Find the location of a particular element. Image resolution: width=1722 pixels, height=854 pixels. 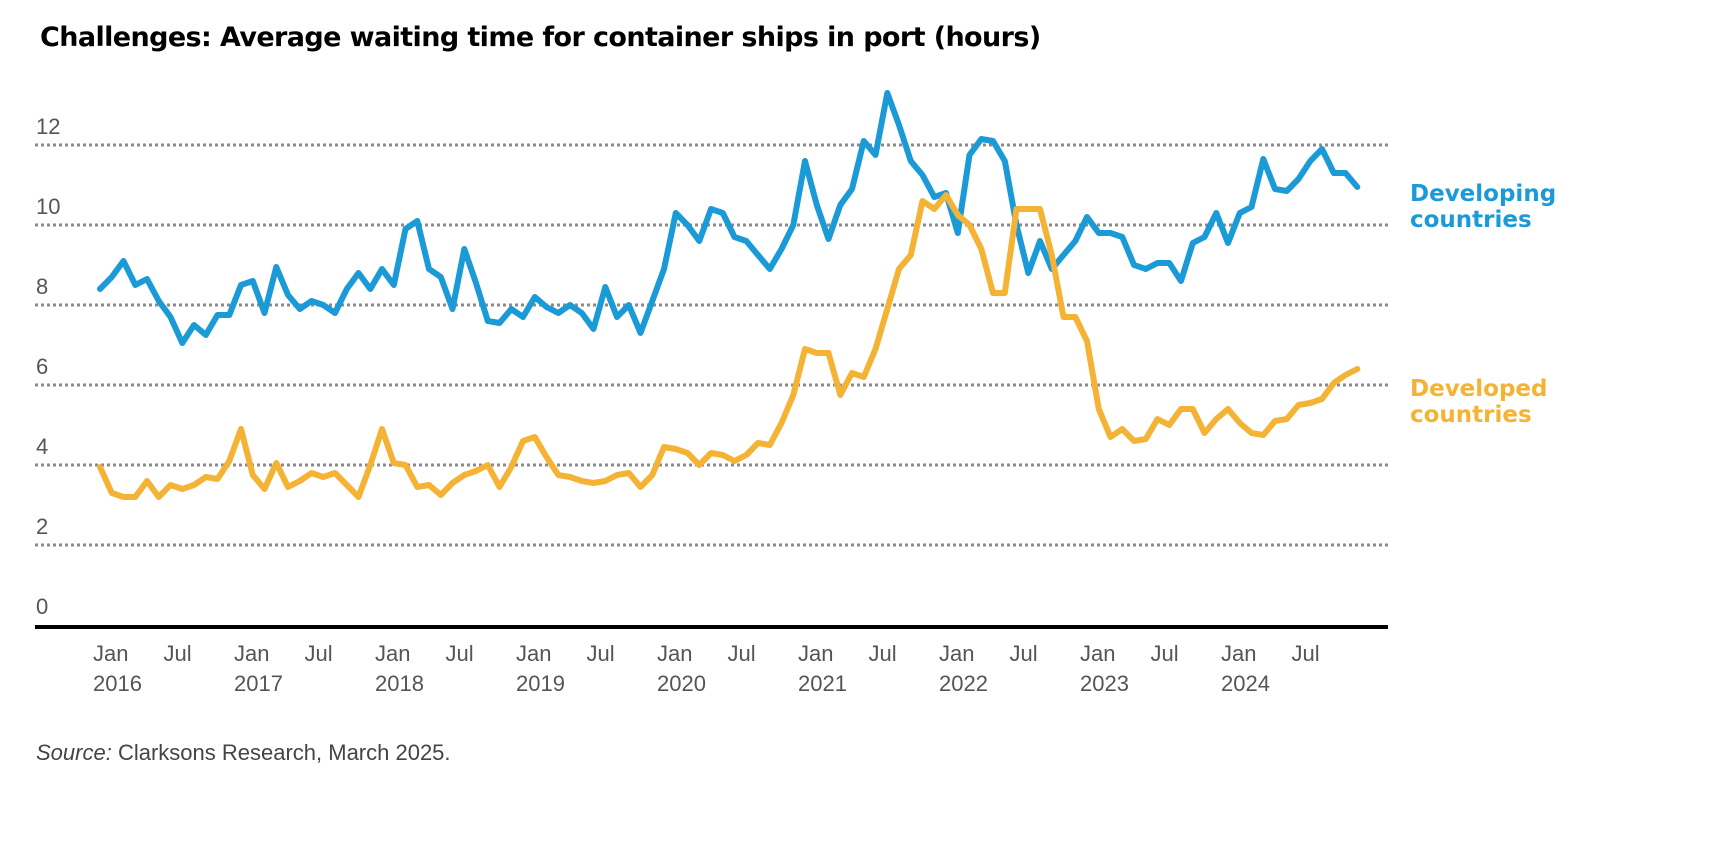

source-label: Source: is located at coordinates (74, 752).